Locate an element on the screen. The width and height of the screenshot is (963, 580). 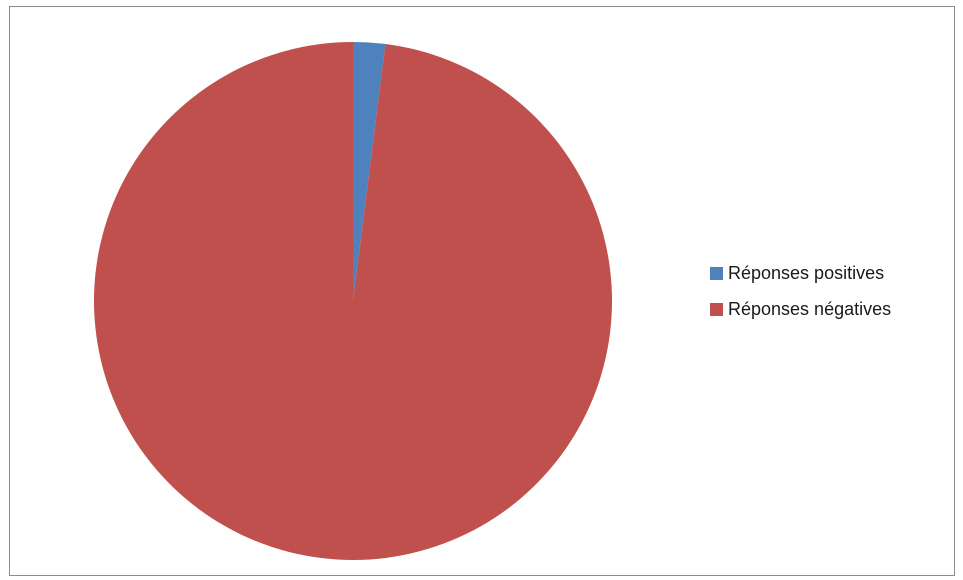
chart-legend: Réponses positives Réponses négatives is located at coordinates (800, 298).